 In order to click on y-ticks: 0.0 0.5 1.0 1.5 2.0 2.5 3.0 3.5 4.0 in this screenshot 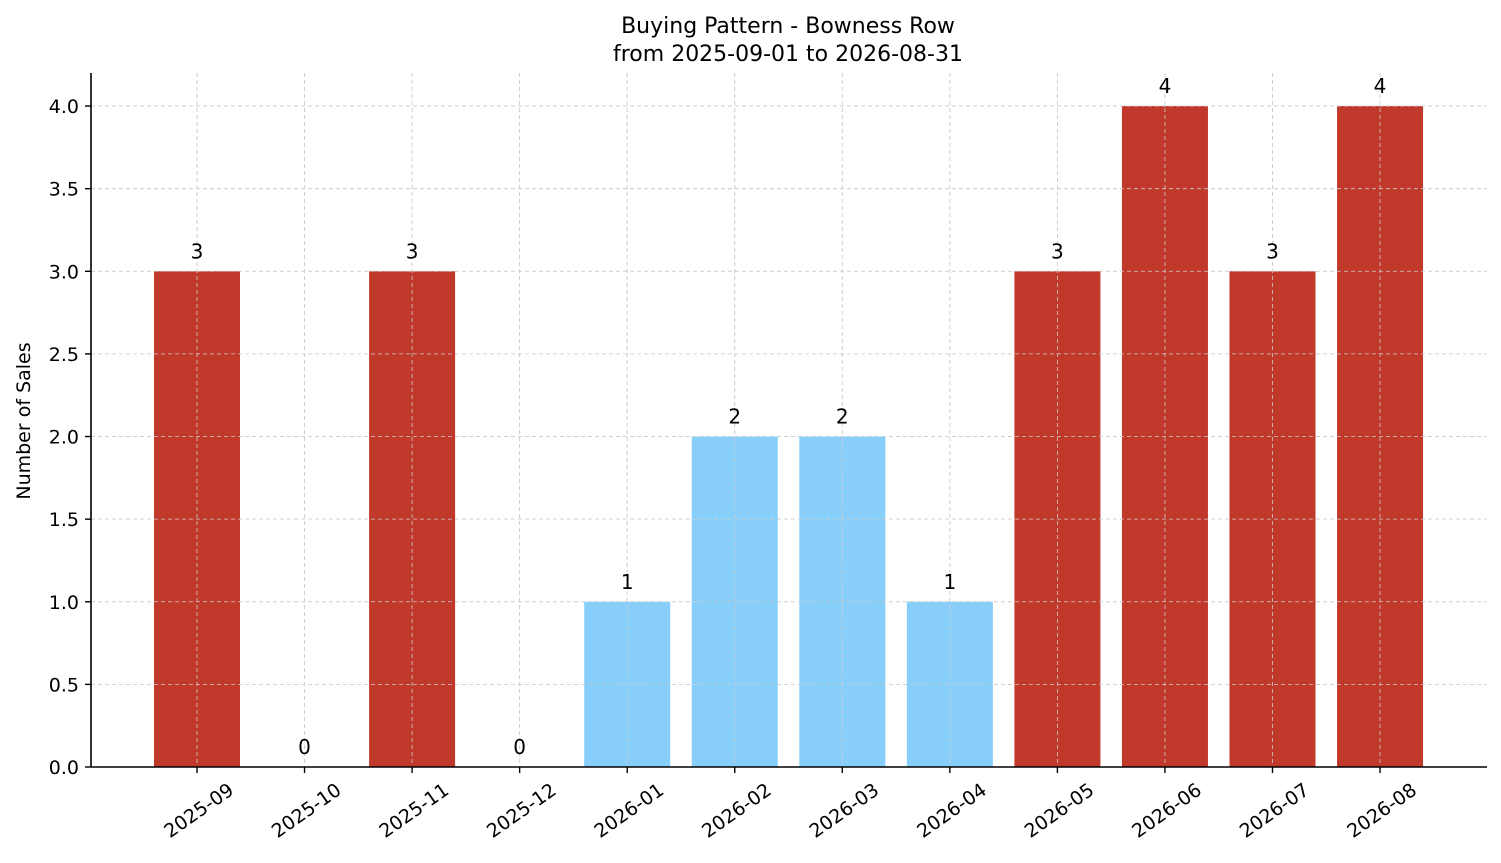, I will do `click(70, 437)`.